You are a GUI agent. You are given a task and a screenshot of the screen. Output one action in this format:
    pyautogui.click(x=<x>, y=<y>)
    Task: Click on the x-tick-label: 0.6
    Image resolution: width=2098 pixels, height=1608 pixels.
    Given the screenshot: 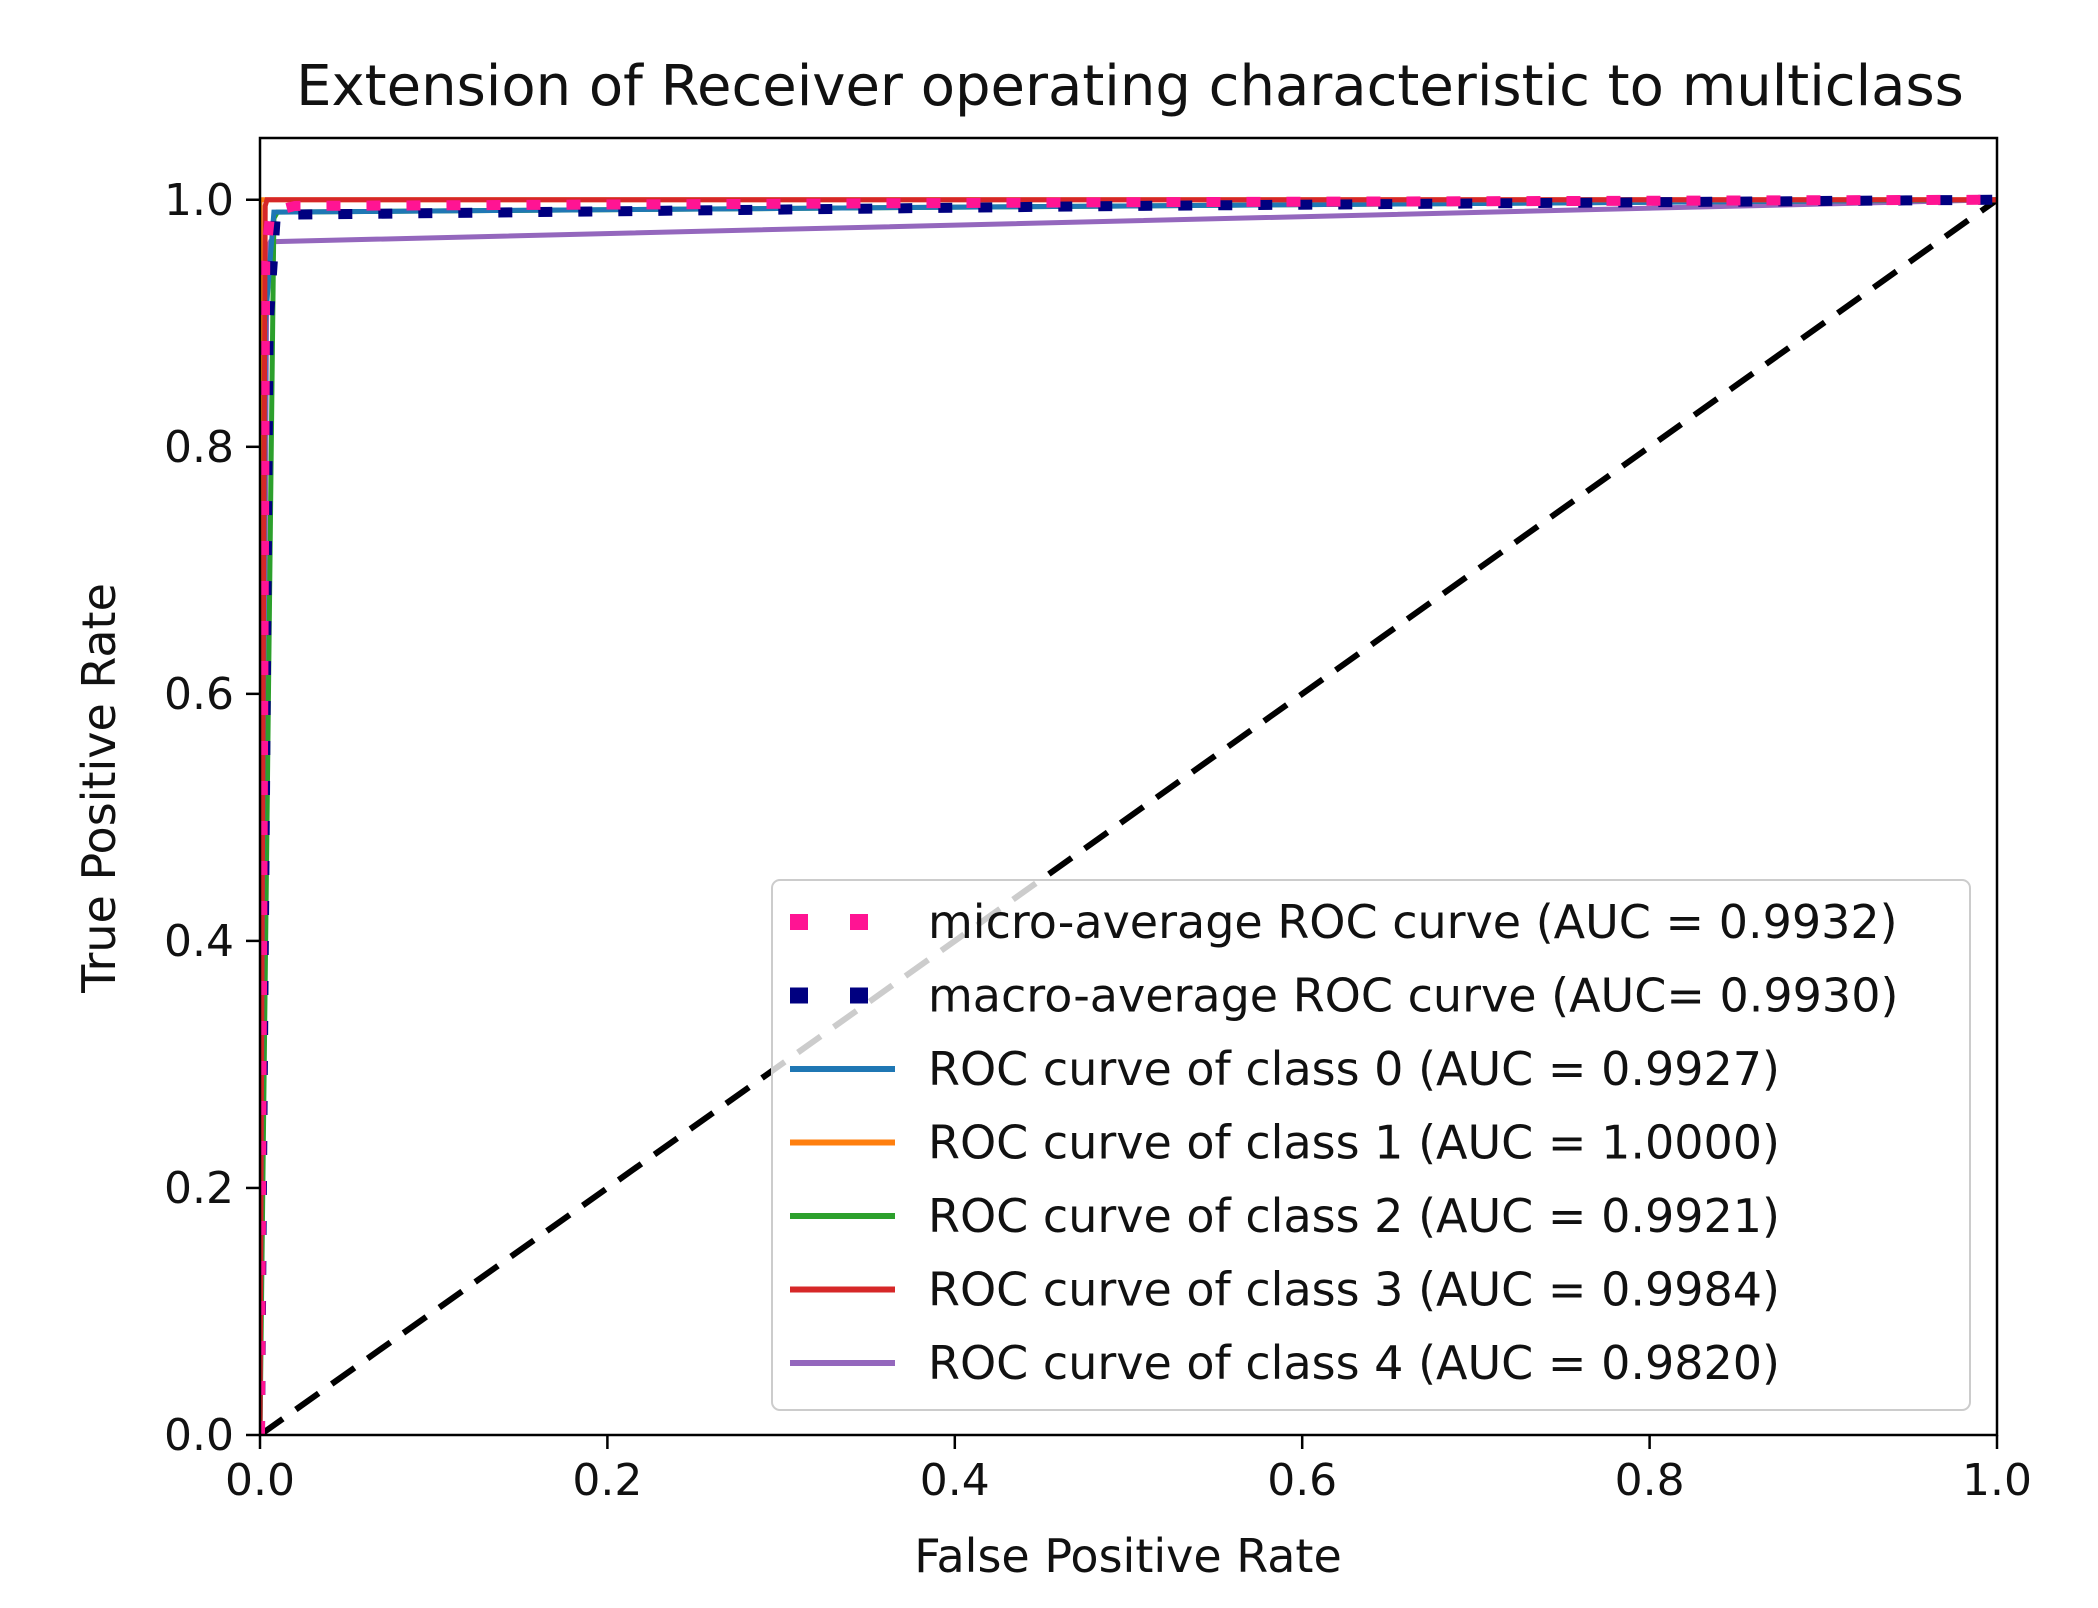 What is the action you would take?
    pyautogui.click(x=1302, y=1480)
    